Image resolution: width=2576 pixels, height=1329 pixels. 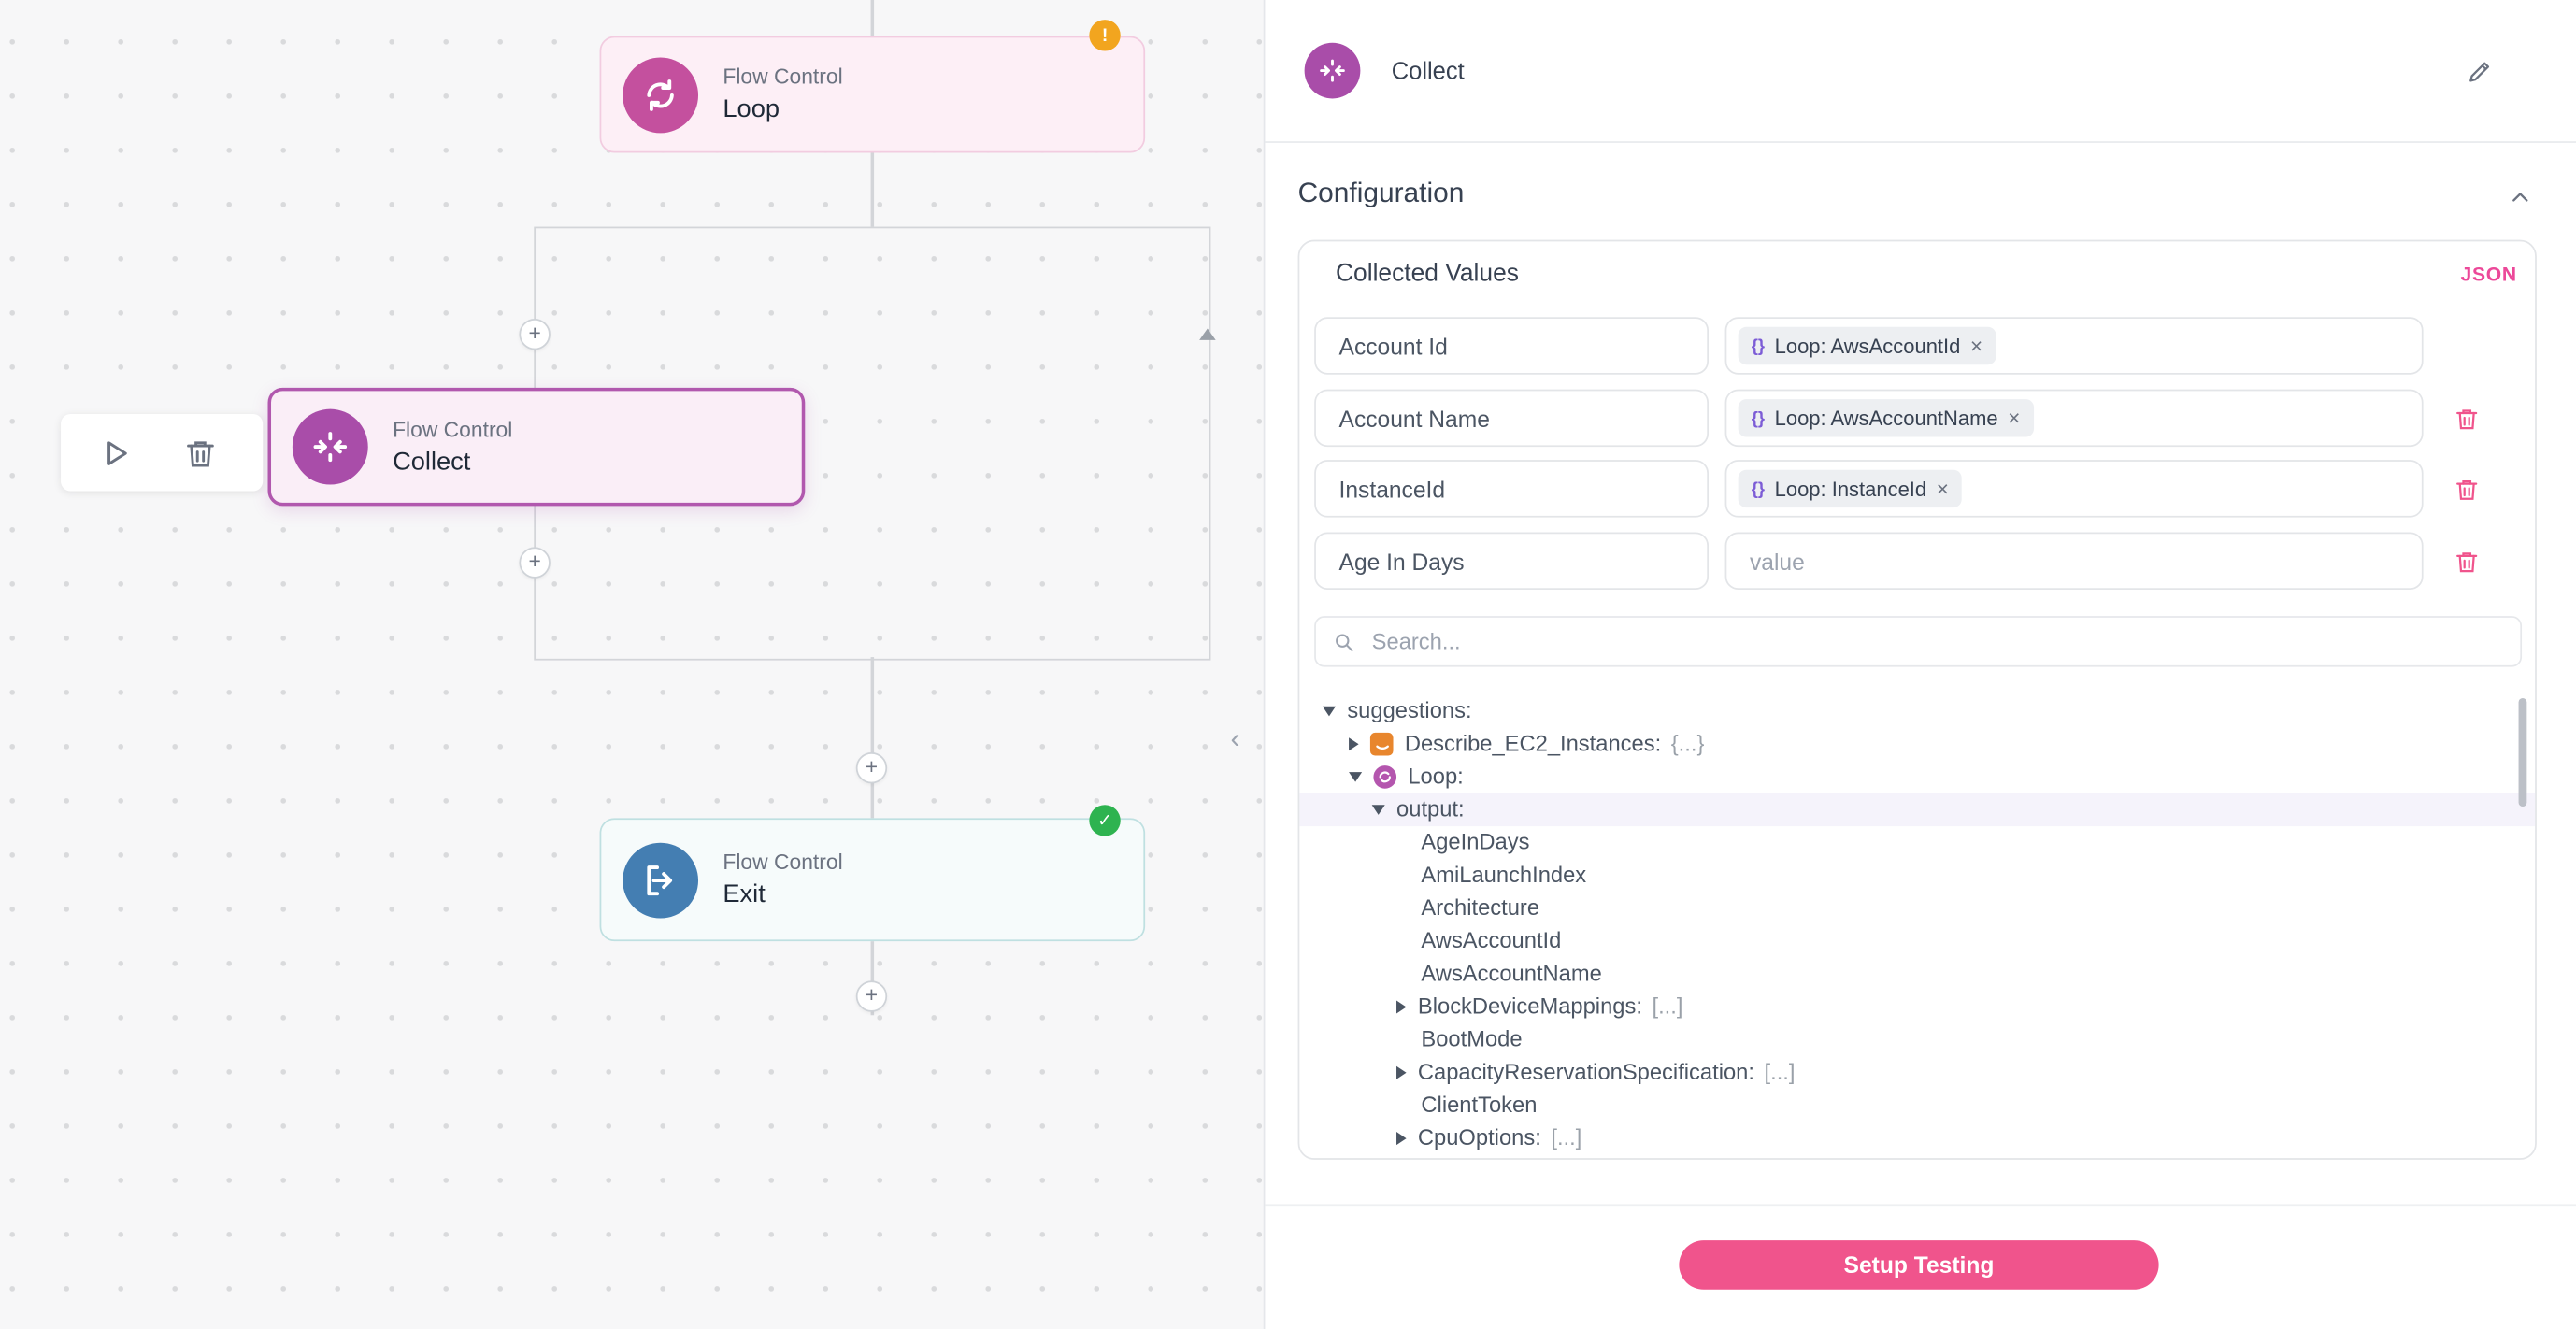 I want to click on tree-item-suffix: {...}, so click(x=1687, y=743).